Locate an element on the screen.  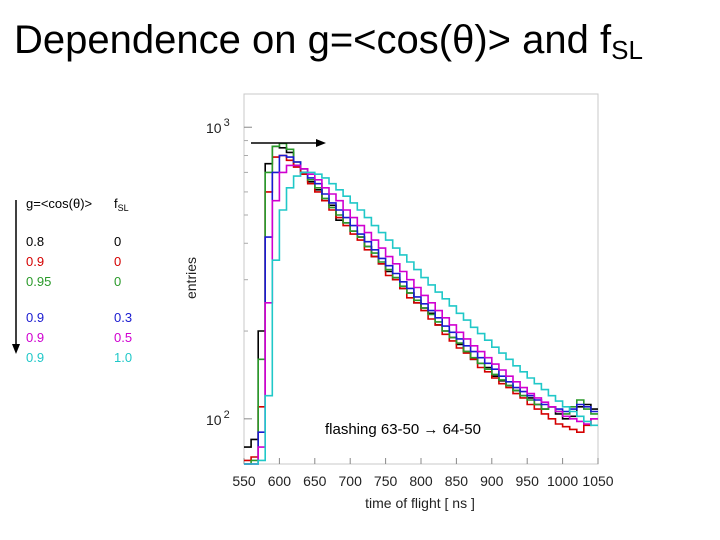
slide-title: Dependence on g=<cos(θ)> and fSL is located at coordinates (364, 42).